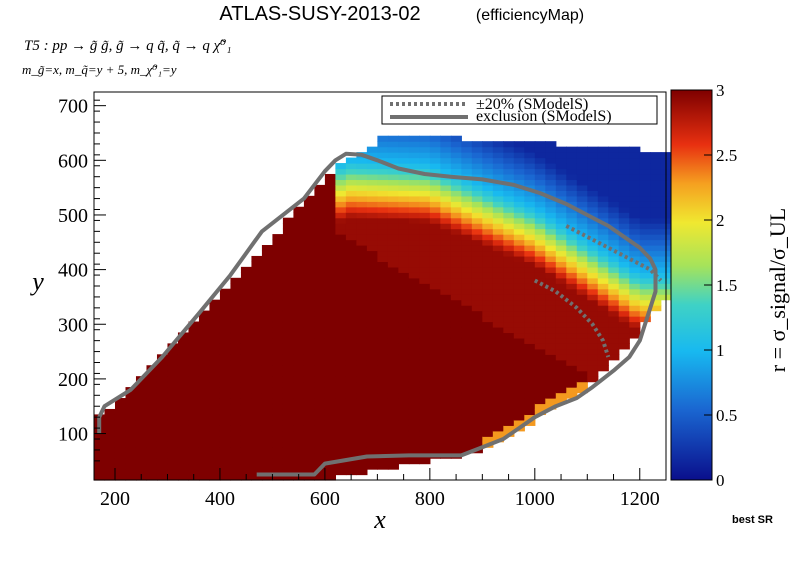 This screenshot has height=572, width=796. Describe the element at coordinates (73, 107) in the screenshot. I see `y-tick-label: 700` at that location.